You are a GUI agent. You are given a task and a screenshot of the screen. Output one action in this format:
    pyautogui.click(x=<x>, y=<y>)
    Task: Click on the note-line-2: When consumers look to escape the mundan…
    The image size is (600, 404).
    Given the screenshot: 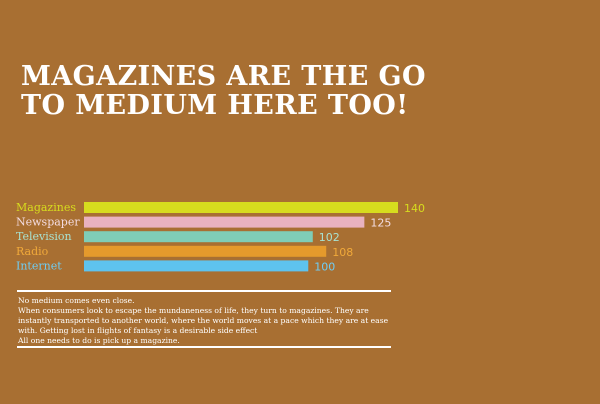 What is the action you would take?
    pyautogui.click(x=203, y=320)
    